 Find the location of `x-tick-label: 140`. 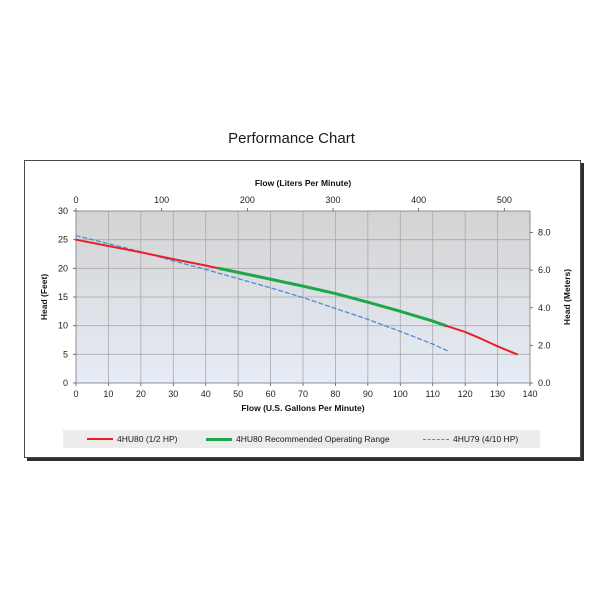

x-tick-label: 140 is located at coordinates (529, 394).